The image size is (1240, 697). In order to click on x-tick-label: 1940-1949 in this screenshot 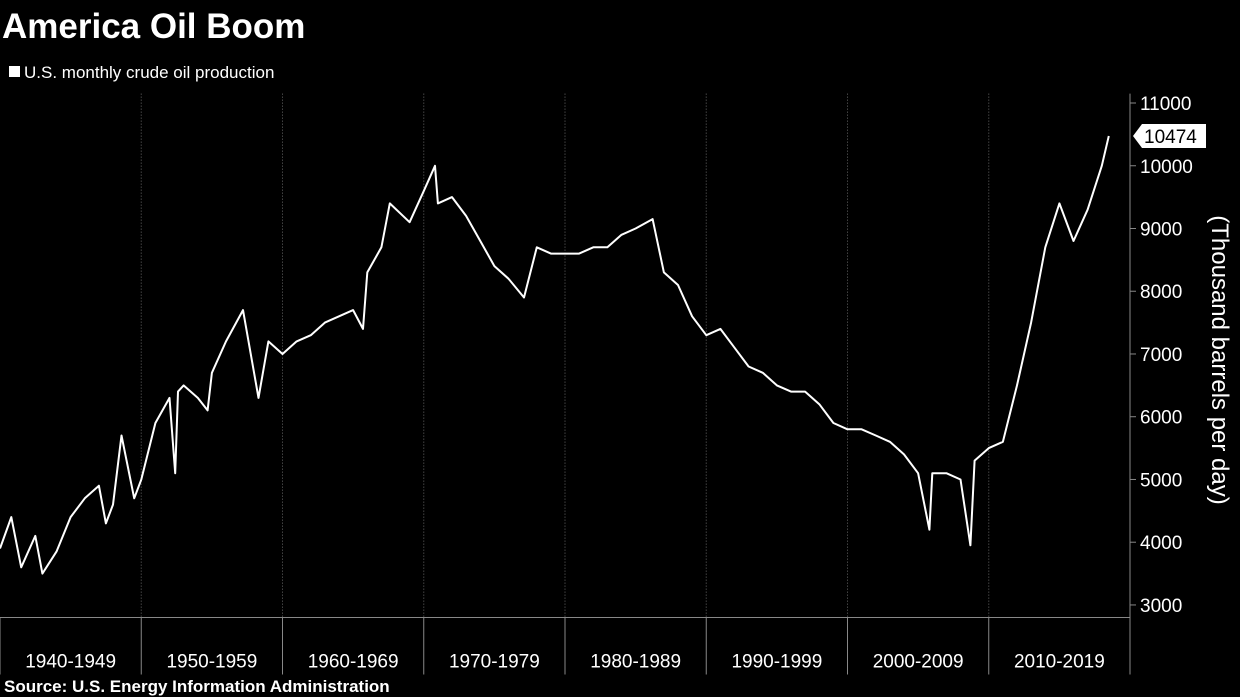, I will do `click(70, 662)`.